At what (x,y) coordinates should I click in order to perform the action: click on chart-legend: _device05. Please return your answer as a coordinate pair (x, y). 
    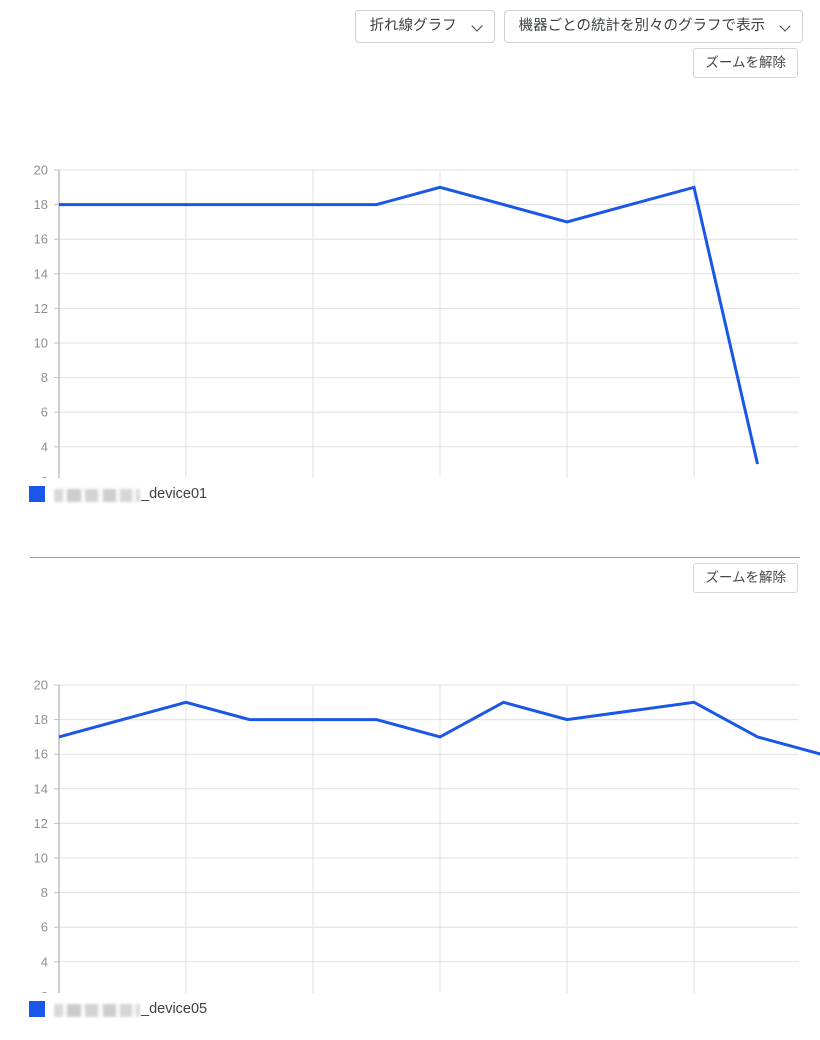
    Looking at the image, I should click on (410, 1009).